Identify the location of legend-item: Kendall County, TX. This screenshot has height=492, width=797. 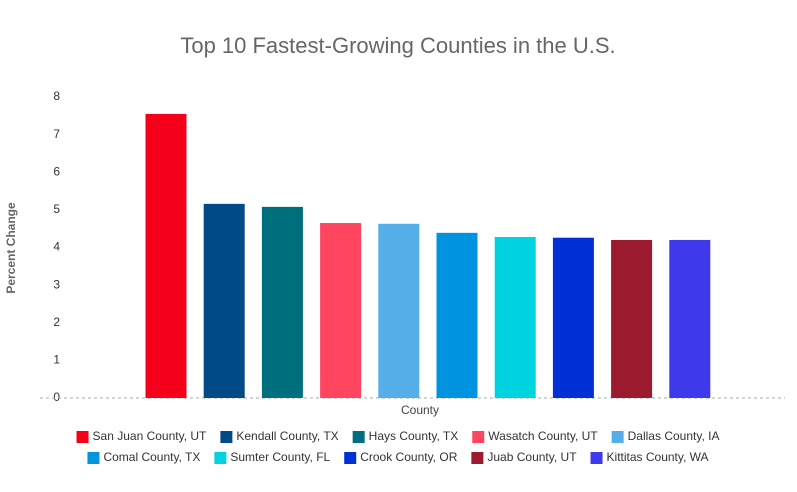
(279, 436).